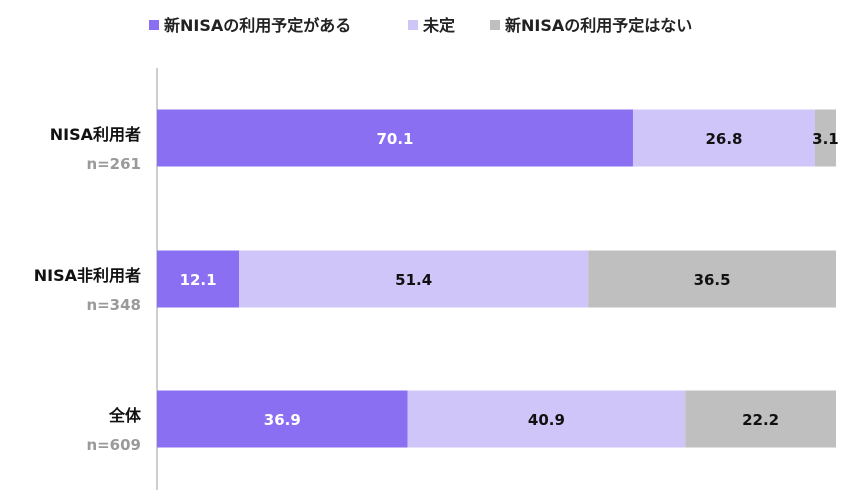 The image size is (860, 493). Describe the element at coordinates (113, 445) in the screenshot. I see `sample-size-label: n=609` at that location.